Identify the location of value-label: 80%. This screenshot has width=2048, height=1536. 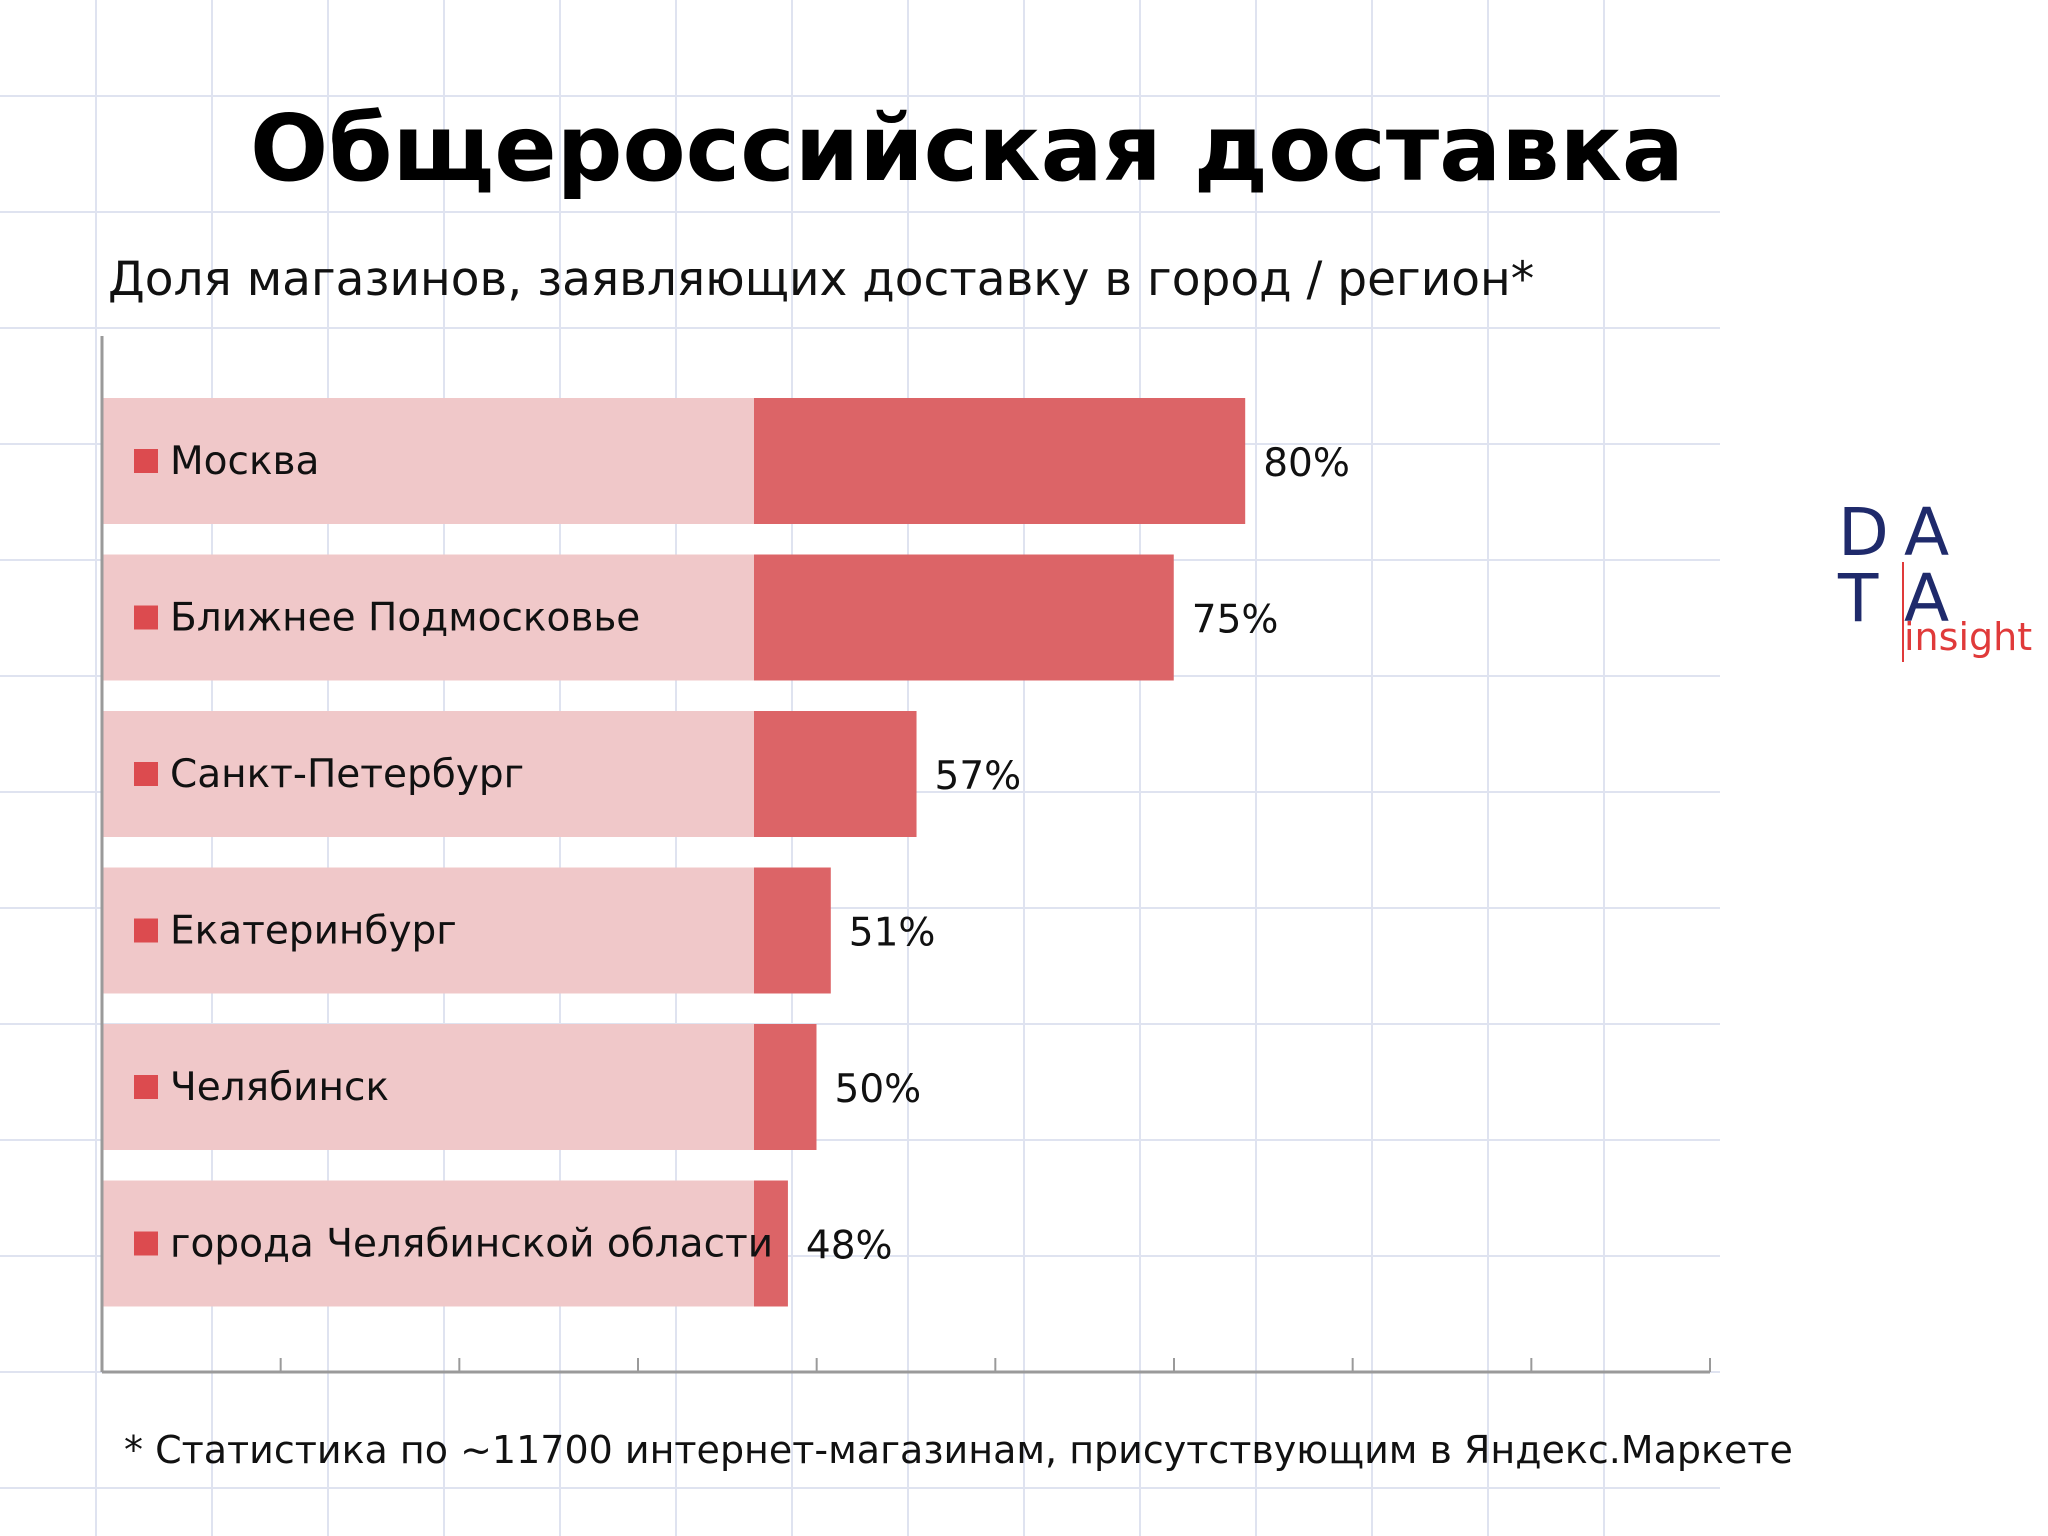
(1306, 463).